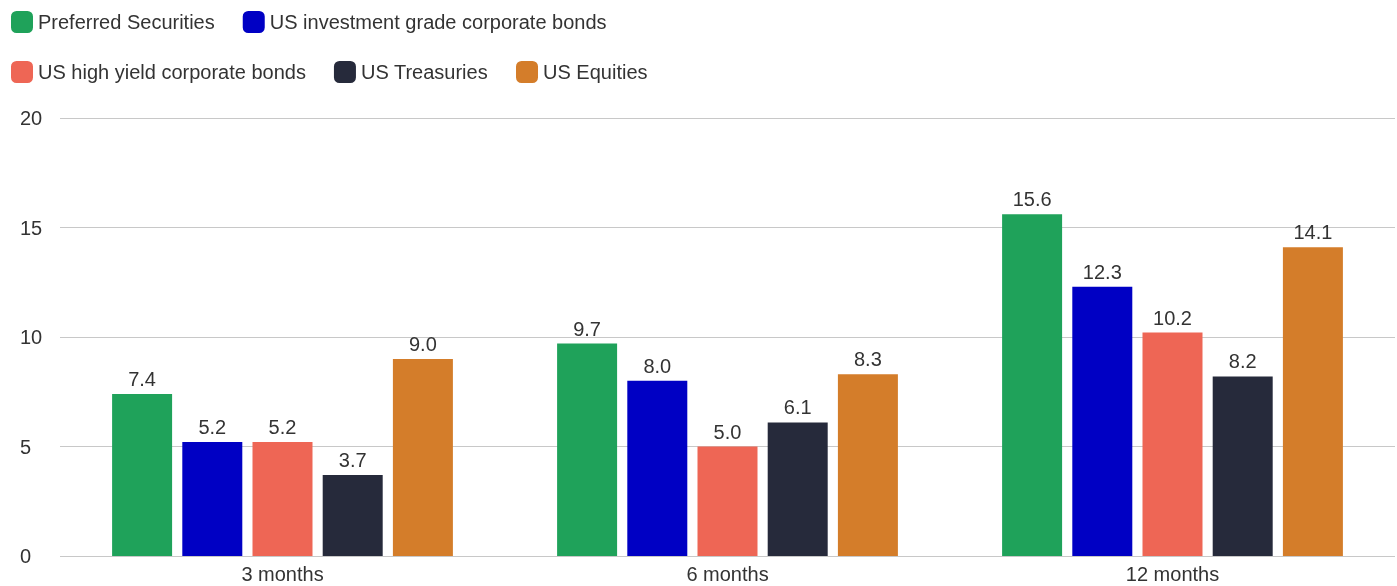 Image resolution: width=1397 pixels, height=586 pixels. I want to click on data-label: 14.1, so click(1313, 232).